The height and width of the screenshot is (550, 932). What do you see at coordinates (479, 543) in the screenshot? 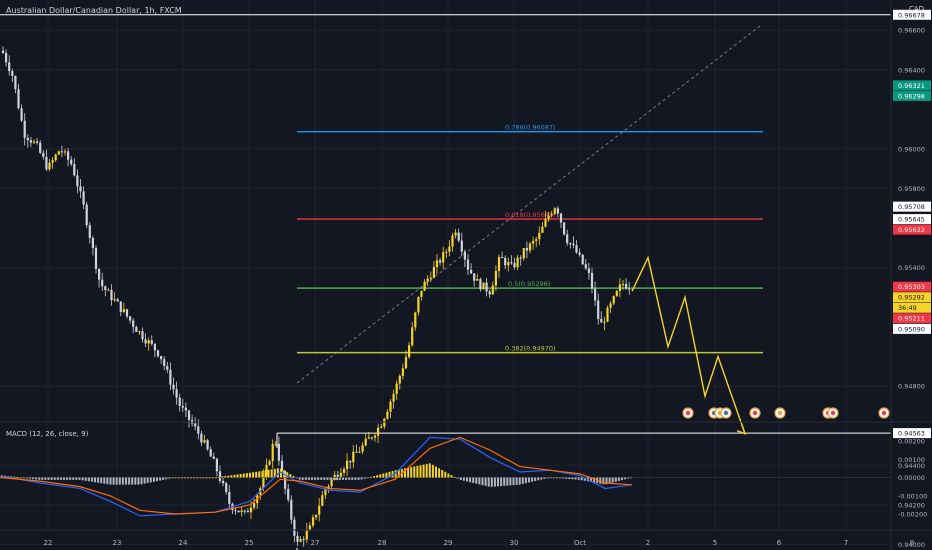
I see `time-axis: 22 23 24 25 27 28 29 30 Oct 2 5 6 7 8` at bounding box center [479, 543].